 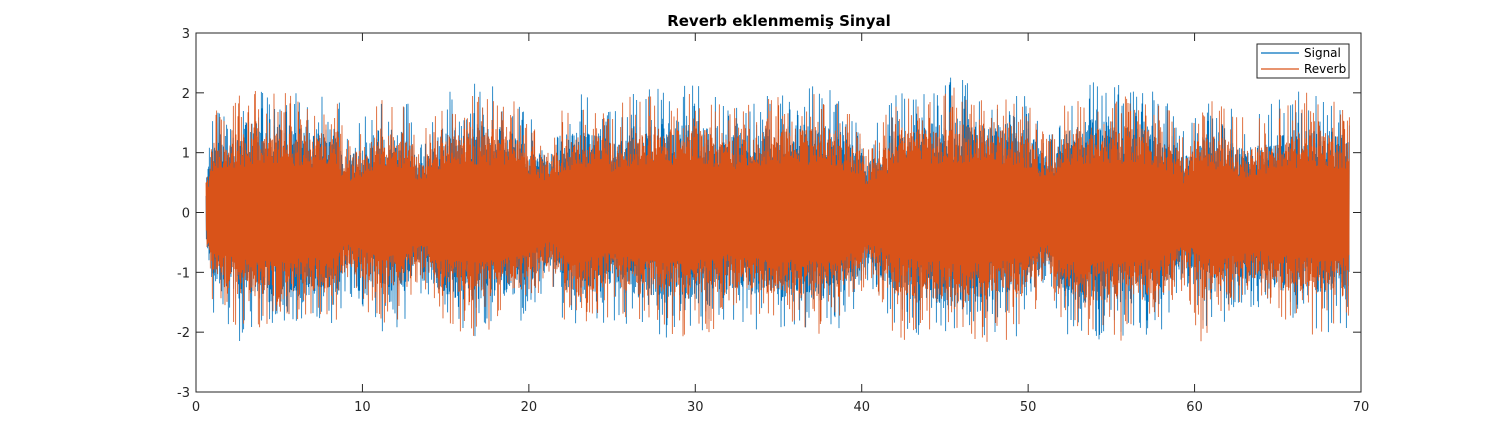 I want to click on y-tick-label: 3, so click(x=186, y=34).